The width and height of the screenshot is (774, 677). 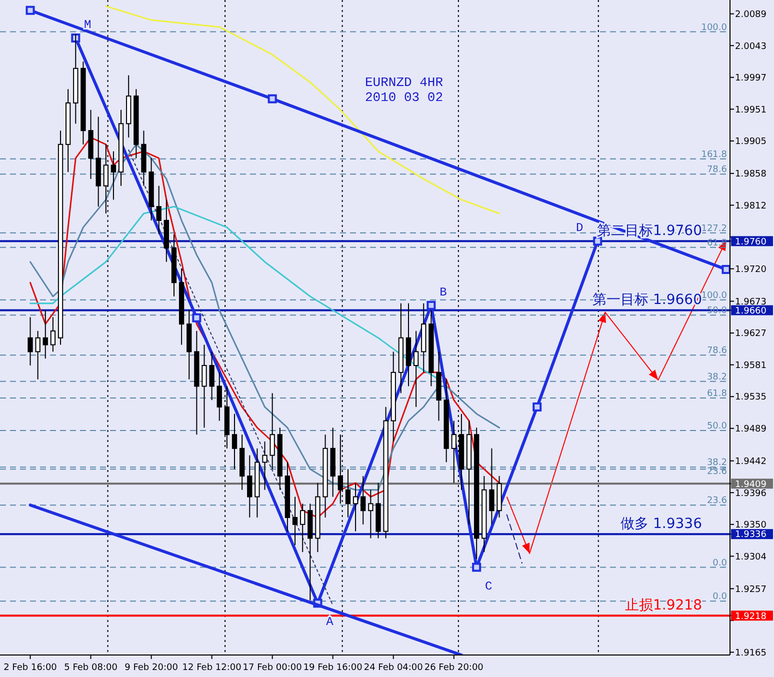 What do you see at coordinates (714, 229) in the screenshot?
I see `annotation: 127.2` at bounding box center [714, 229].